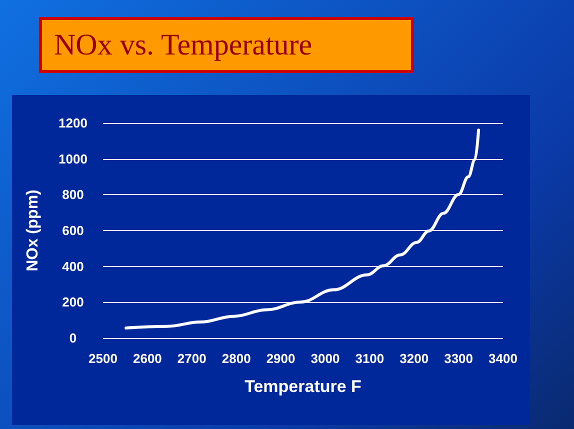  Describe the element at coordinates (73, 266) in the screenshot. I see `y-tick-label: 400` at that location.